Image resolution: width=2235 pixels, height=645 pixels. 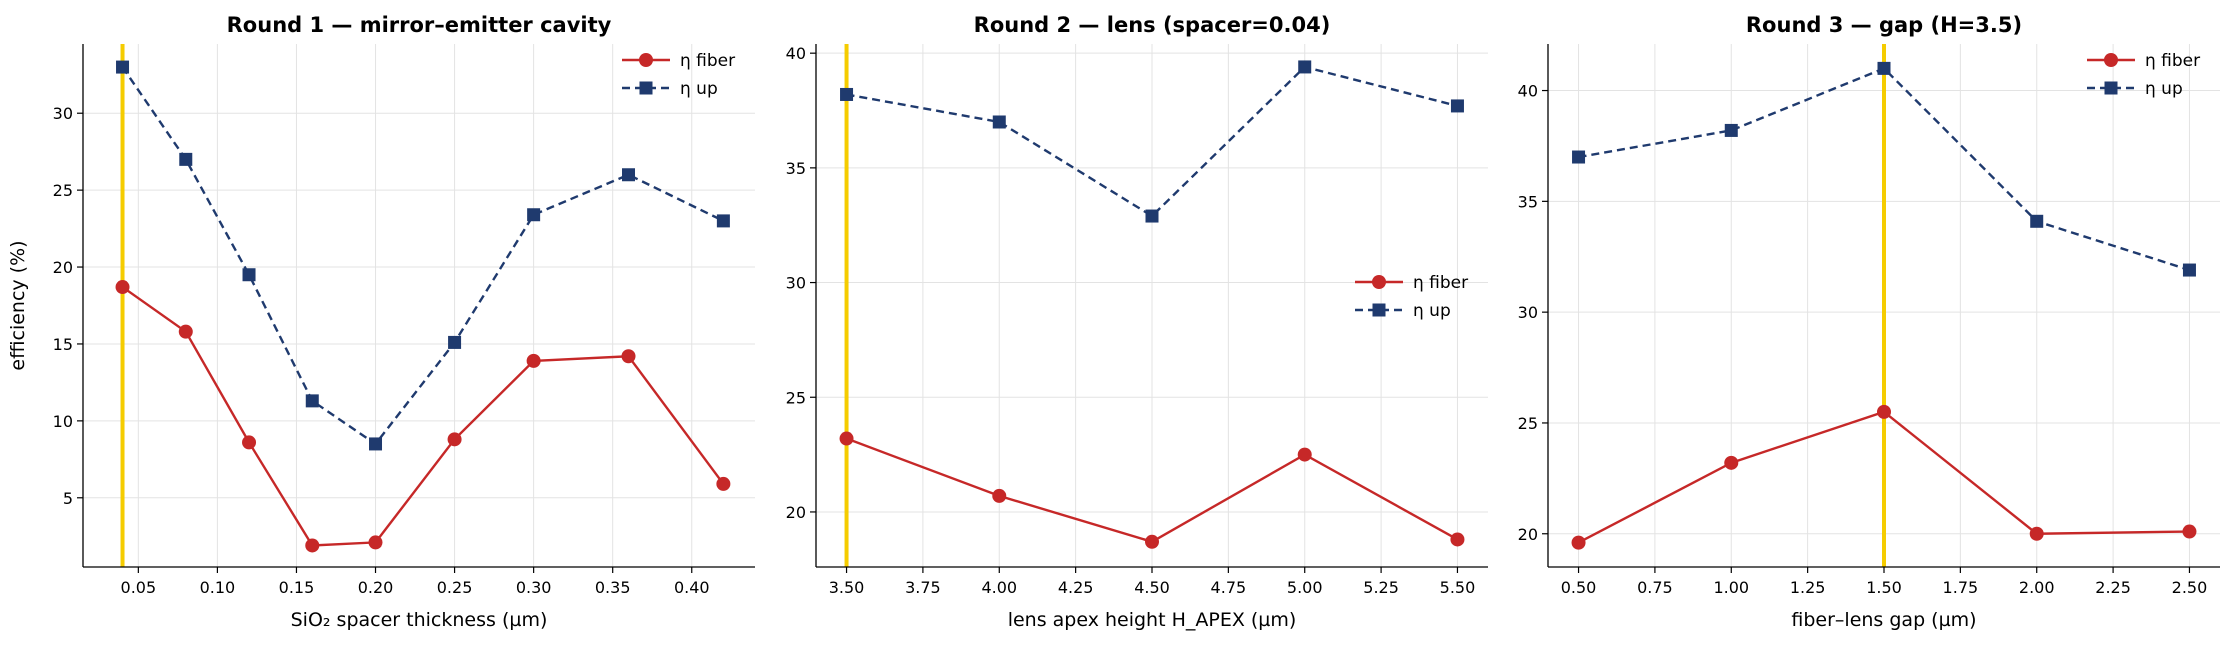 I want to click on x-tick-label: 5.25, so click(x=1381, y=587).